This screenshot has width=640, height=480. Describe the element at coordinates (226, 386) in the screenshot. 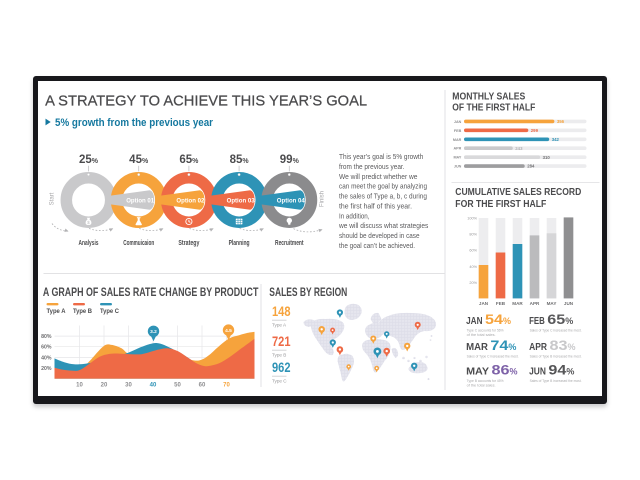

I see `svg-text: 70` at that location.